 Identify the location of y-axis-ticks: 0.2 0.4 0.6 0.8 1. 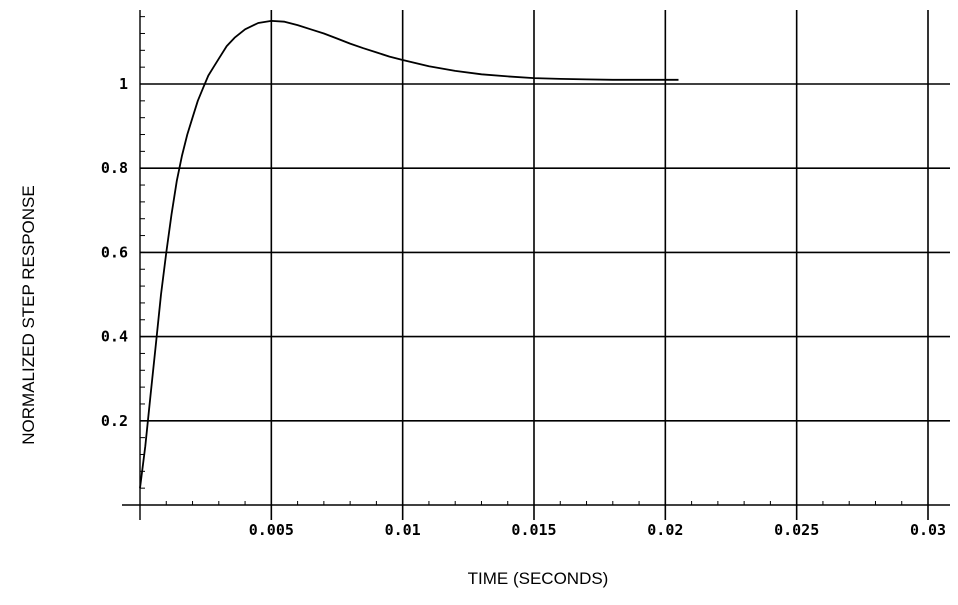
(114, 252).